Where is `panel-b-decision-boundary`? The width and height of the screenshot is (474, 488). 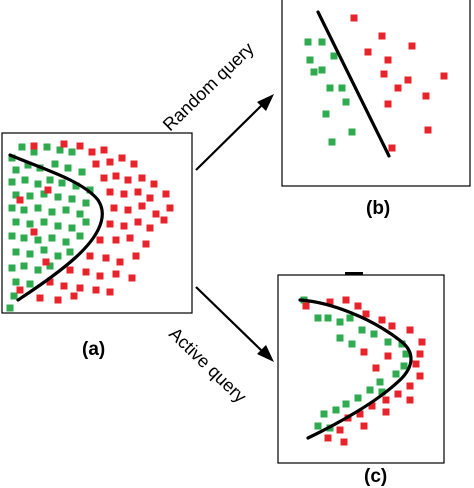
panel-b-decision-boundary is located at coordinates (353, 84).